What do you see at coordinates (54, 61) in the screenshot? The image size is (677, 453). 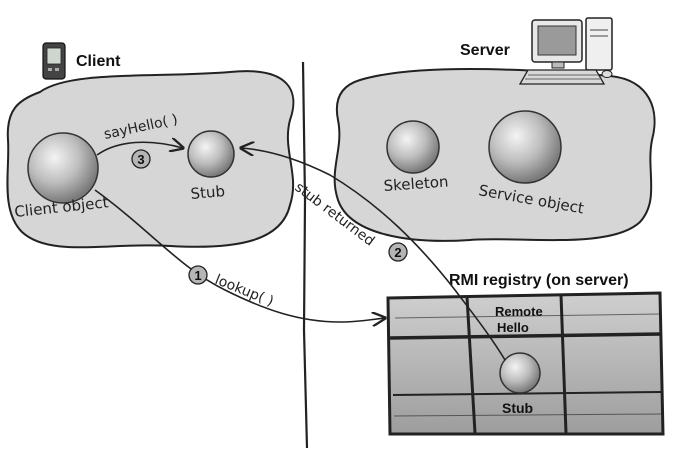 I see `pda-icon` at bounding box center [54, 61].